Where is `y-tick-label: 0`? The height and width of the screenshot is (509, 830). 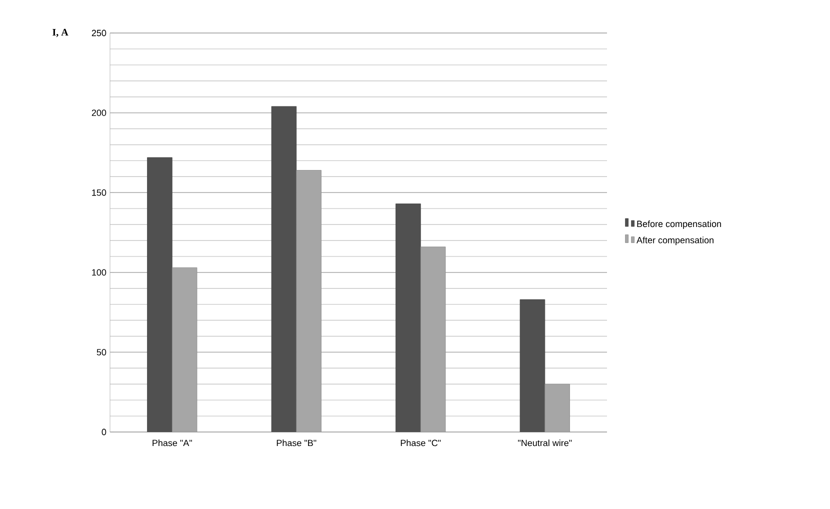
y-tick-label: 0 is located at coordinates (104, 432).